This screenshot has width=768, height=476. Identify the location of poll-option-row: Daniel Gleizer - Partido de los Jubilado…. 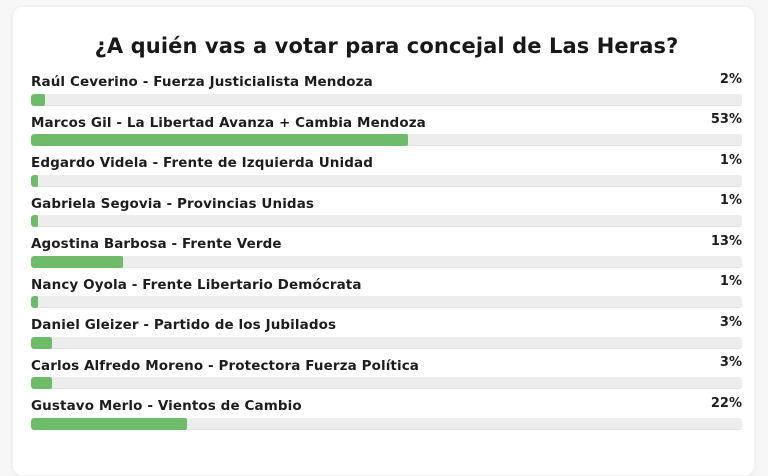
(386, 331).